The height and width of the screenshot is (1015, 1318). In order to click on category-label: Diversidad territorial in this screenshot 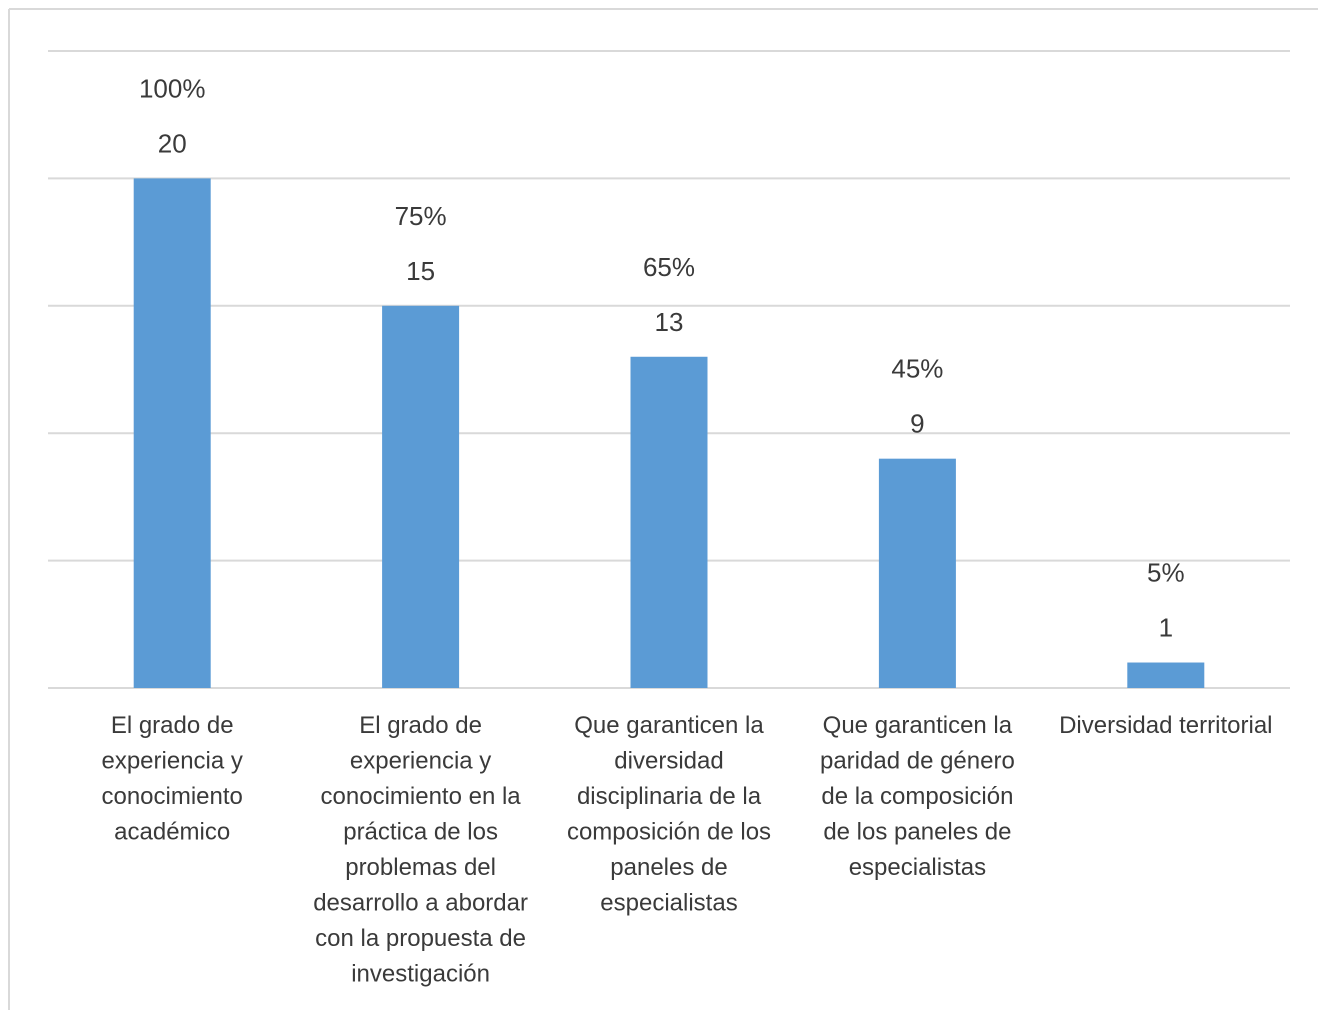, I will do `click(1165, 725)`.